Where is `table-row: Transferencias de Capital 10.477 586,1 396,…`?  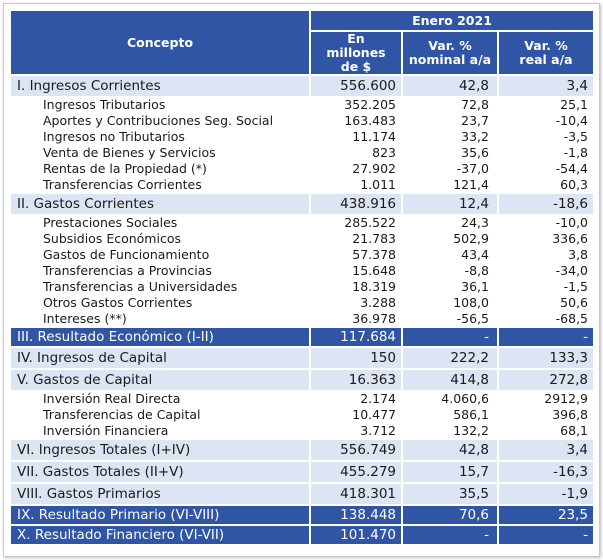 table-row: Transferencias de Capital 10.477 586,1 396,… is located at coordinates (302, 414).